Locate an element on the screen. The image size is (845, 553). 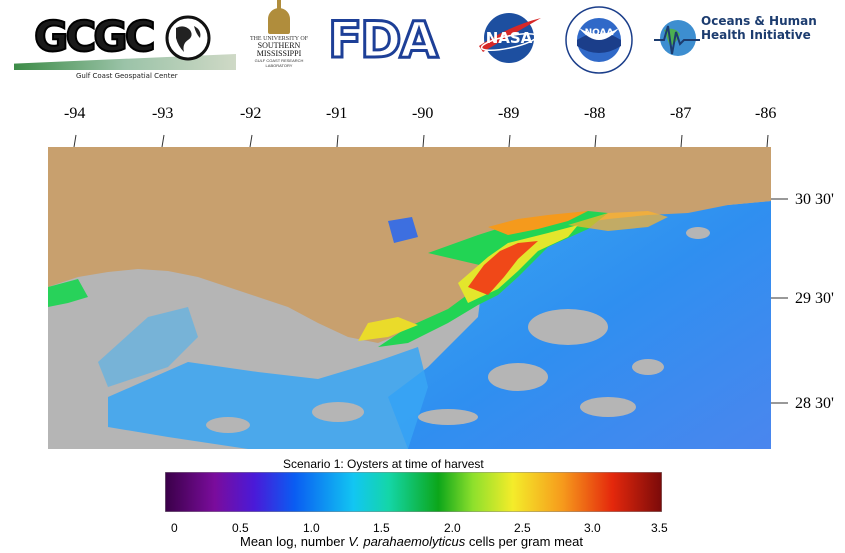
ohhi-line1: Oceans & Human is located at coordinates (759, 21).